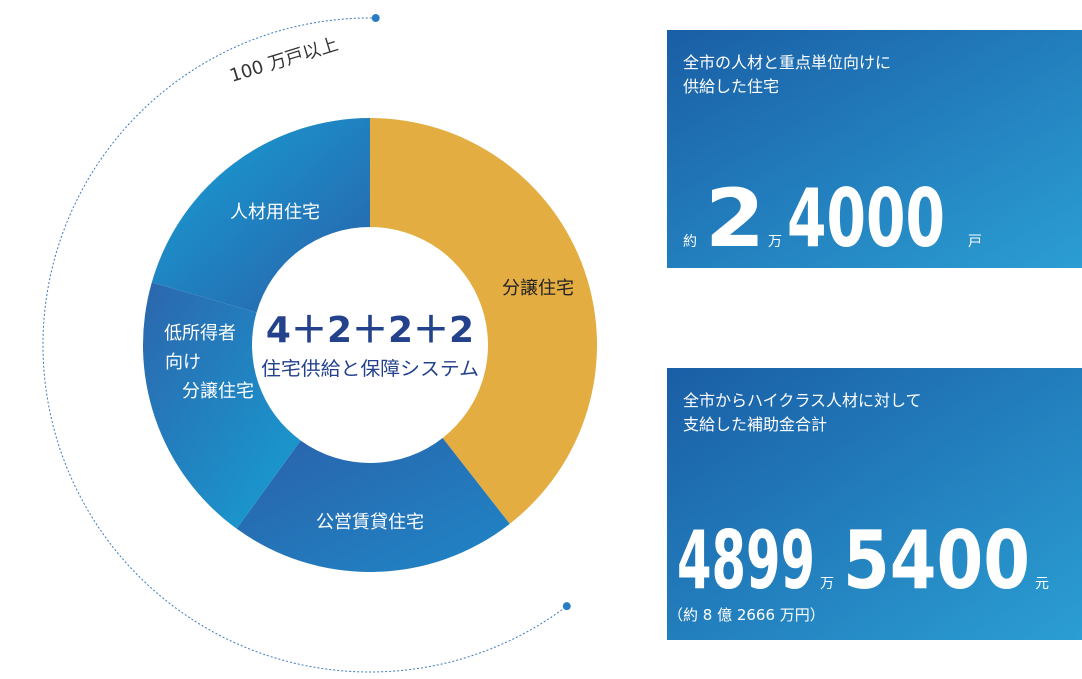  What do you see at coordinates (370, 522) in the screenshot?
I see `segment-label: 公営賃貸住宅` at bounding box center [370, 522].